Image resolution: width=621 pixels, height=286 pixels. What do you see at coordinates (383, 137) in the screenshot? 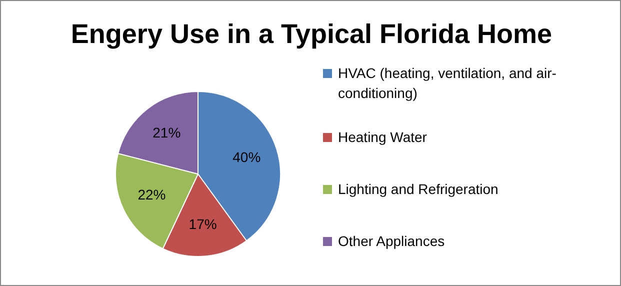
I see `legend-label: Heating Water` at bounding box center [383, 137].